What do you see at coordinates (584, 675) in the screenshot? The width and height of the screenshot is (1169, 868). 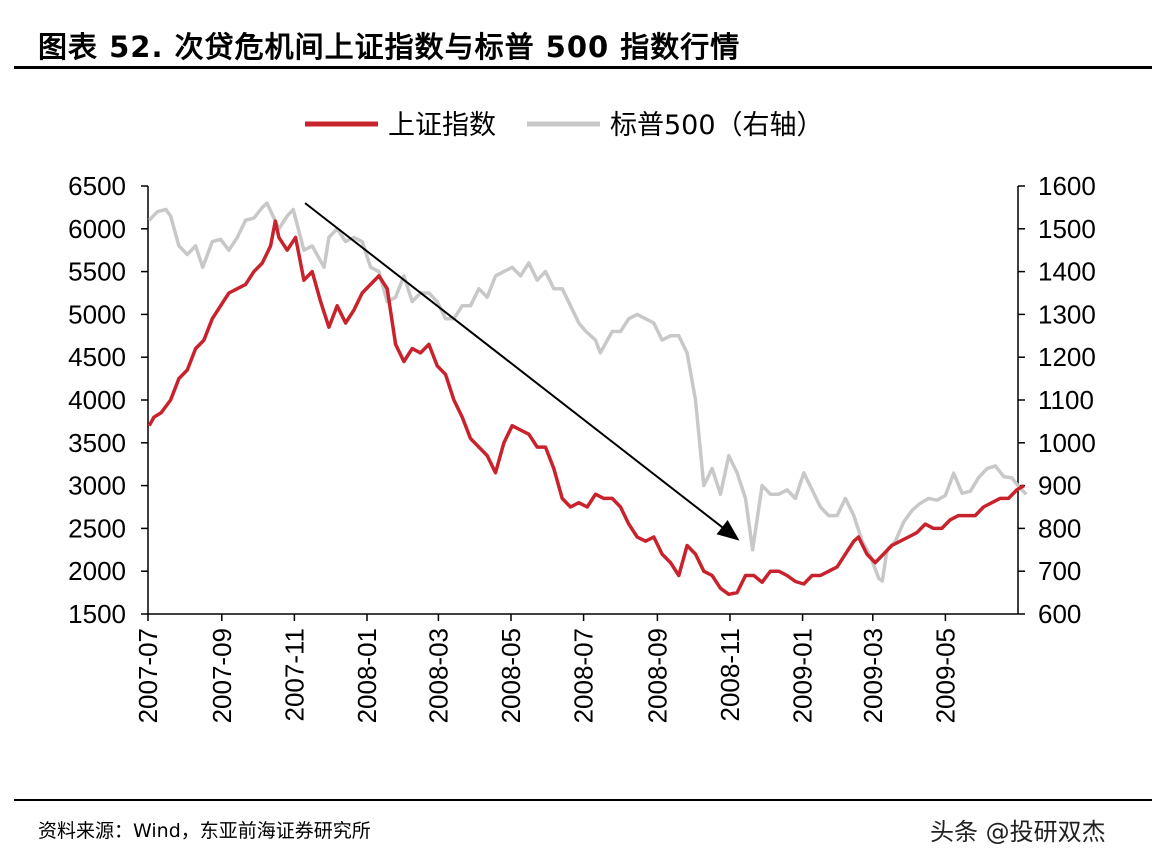 I see `x-tick-label: 2008-07` at bounding box center [584, 675].